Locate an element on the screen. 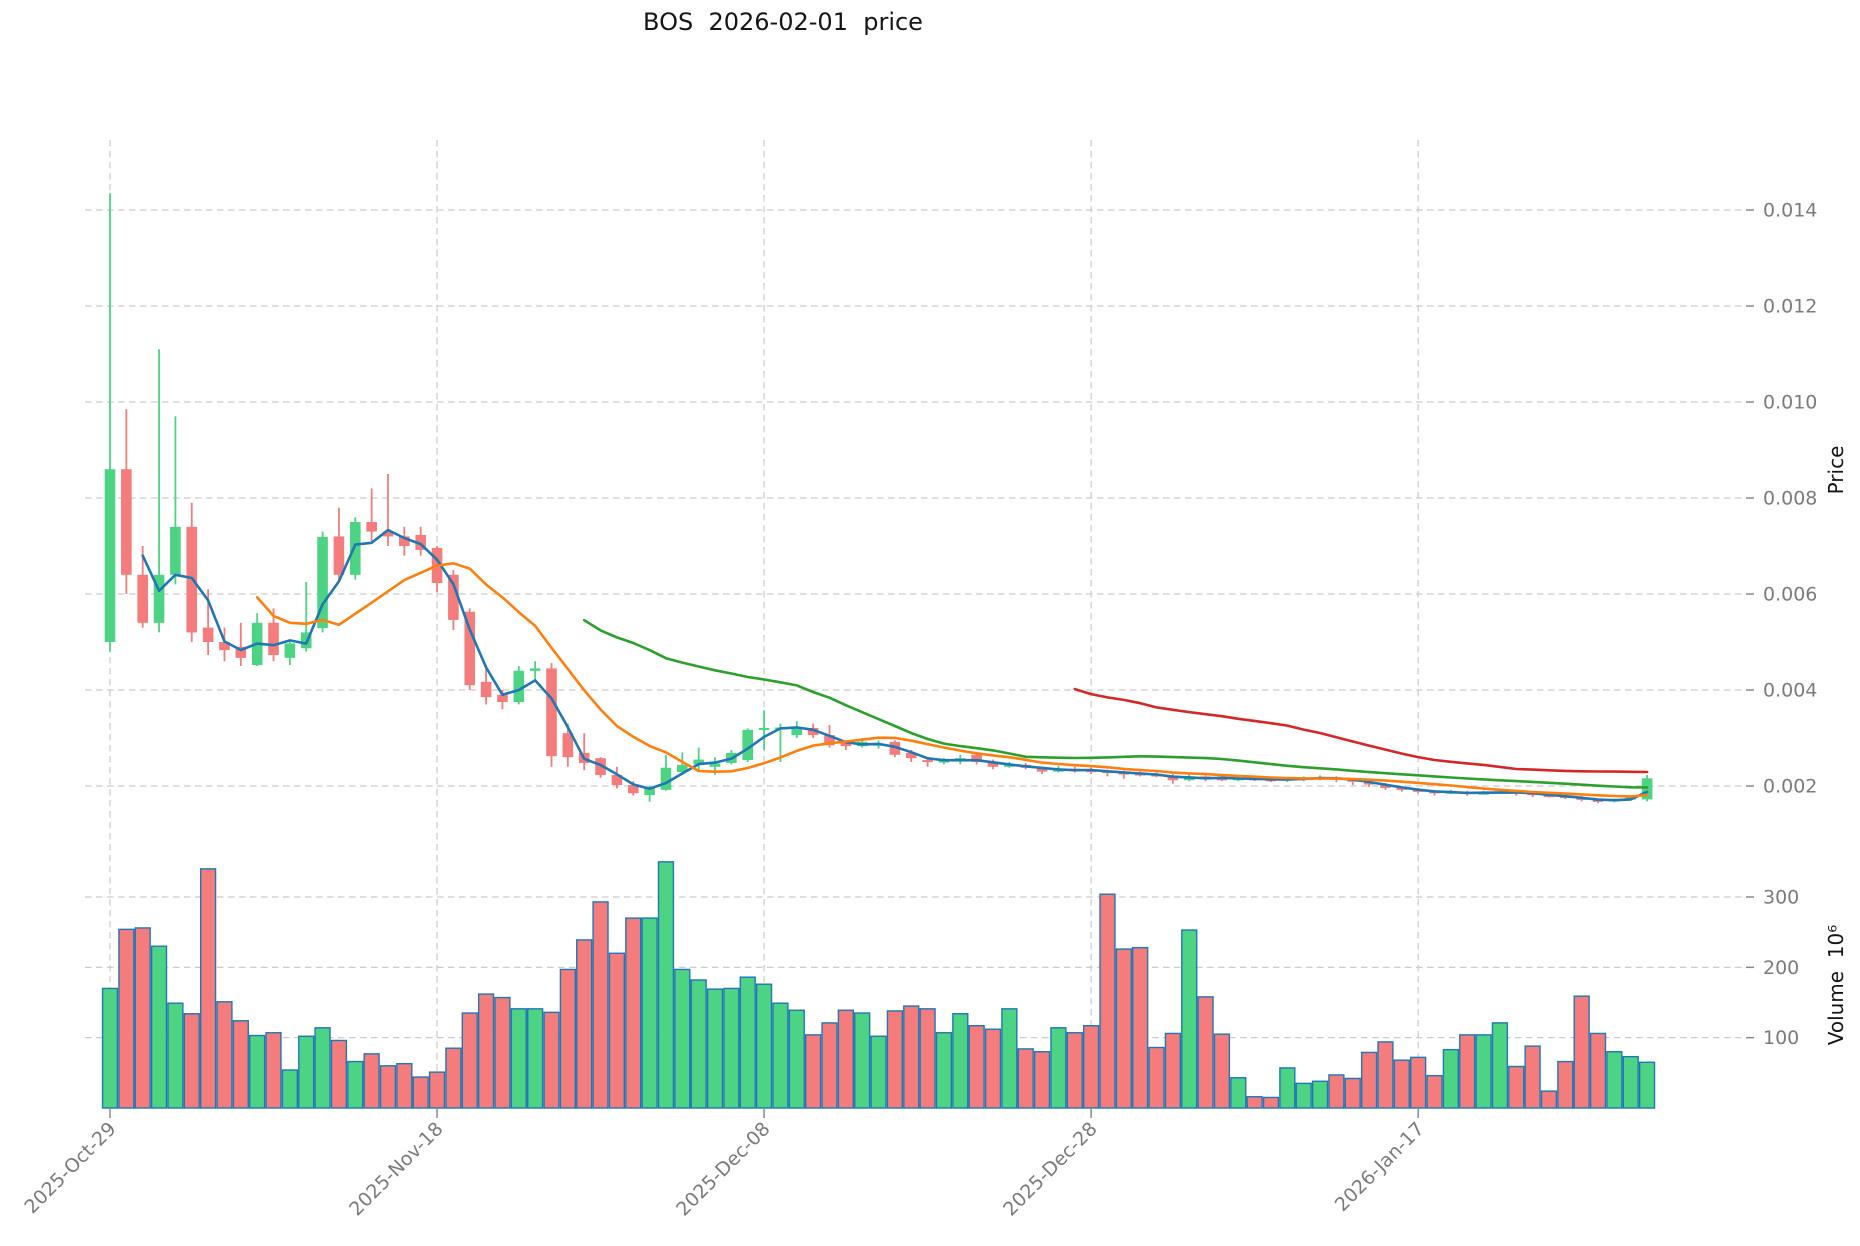 The image size is (1860, 1246). price-tick-label: 0.012 is located at coordinates (1790, 307).